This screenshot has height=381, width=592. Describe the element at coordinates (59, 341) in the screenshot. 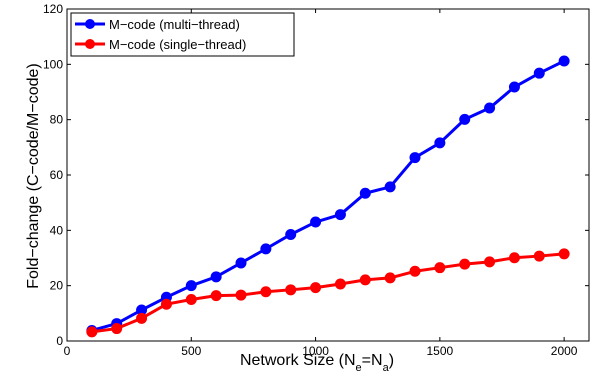

I see `y-tick-label: 0` at that location.